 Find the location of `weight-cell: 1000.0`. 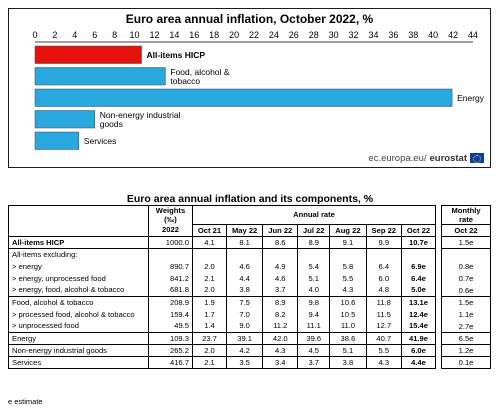

weight-cell: 1000.0 is located at coordinates (170, 242).